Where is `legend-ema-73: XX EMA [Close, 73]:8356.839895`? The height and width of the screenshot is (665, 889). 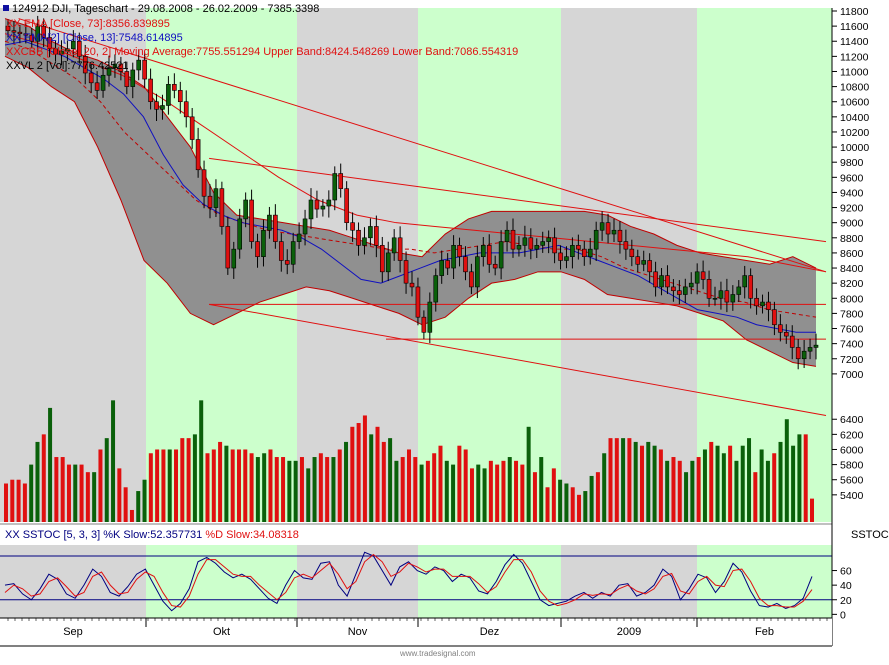
legend-ema-73: XX EMA [Close, 73]:8356.839895 is located at coordinates (88, 24).